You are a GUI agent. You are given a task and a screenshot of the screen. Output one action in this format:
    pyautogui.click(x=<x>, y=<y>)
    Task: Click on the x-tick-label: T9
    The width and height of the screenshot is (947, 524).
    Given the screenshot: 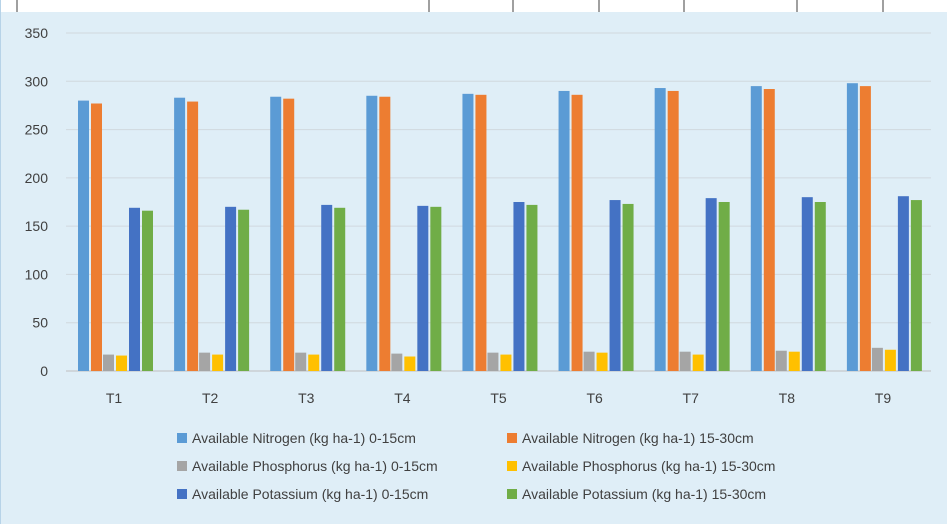 What is the action you would take?
    pyautogui.click(x=883, y=398)
    